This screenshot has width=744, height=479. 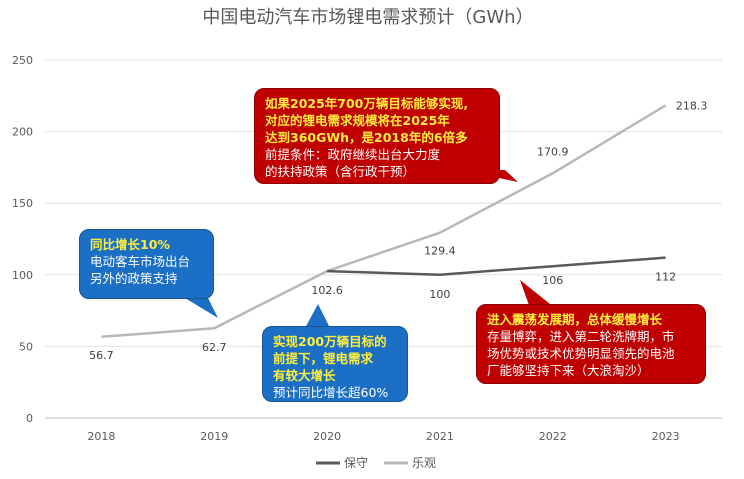 I want to click on data-label: 62.7, so click(x=214, y=347).